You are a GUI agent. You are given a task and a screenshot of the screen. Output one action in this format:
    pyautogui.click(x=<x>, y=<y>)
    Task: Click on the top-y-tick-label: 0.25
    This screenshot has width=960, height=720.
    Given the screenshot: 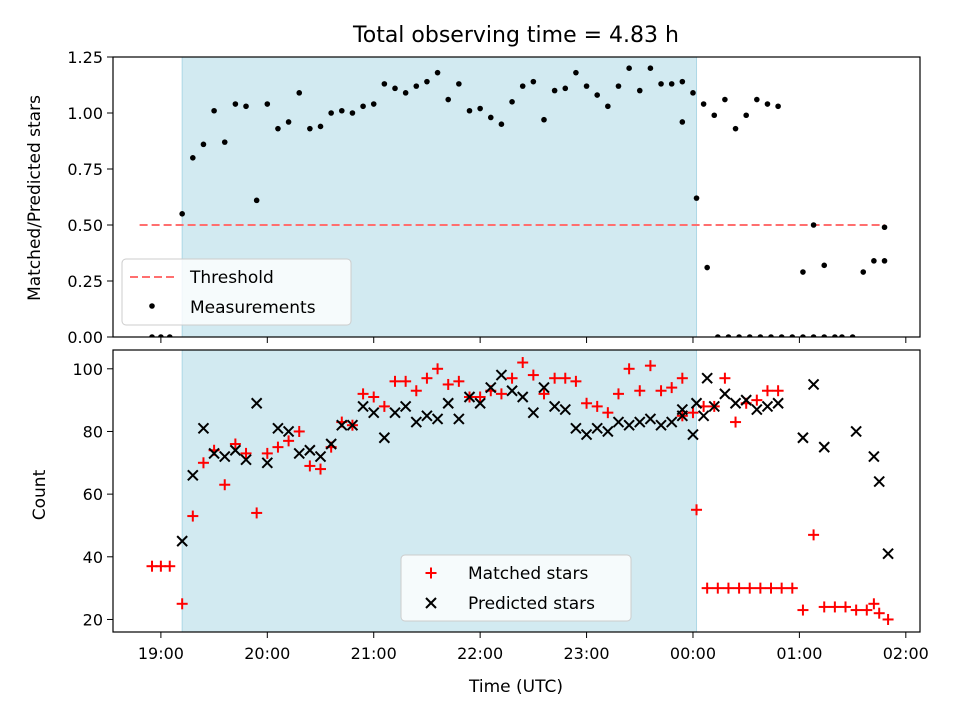 What is the action you would take?
    pyautogui.click(x=85, y=281)
    